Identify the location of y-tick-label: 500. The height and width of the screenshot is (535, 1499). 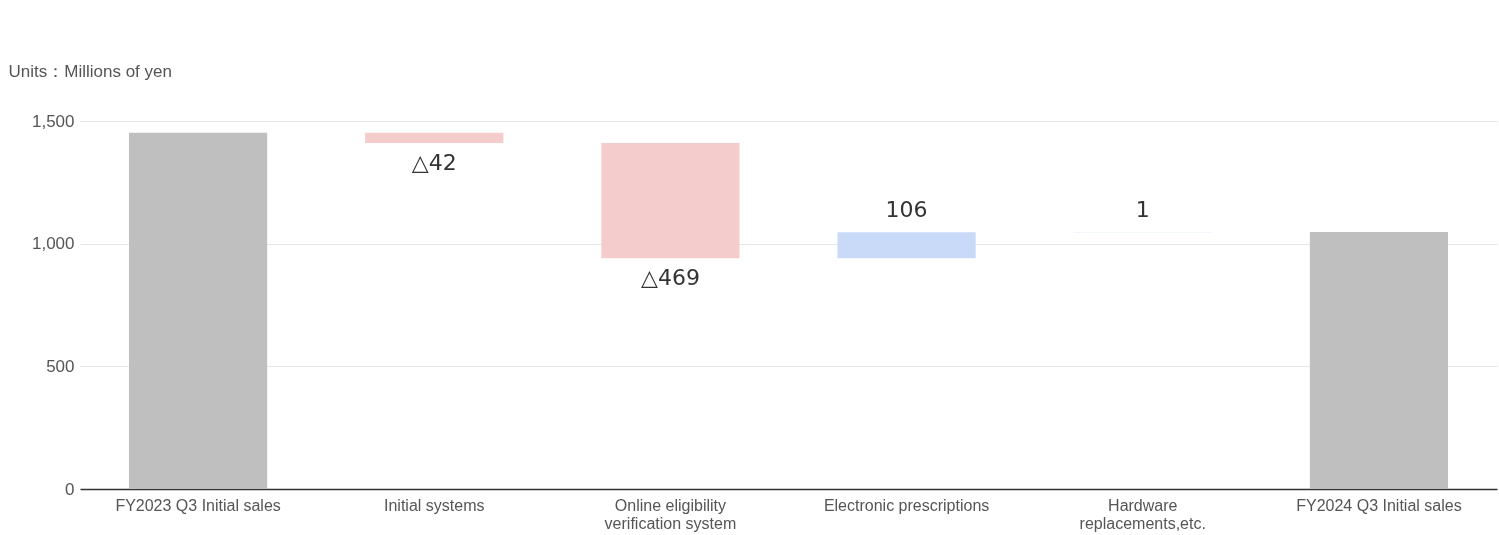
(60, 366).